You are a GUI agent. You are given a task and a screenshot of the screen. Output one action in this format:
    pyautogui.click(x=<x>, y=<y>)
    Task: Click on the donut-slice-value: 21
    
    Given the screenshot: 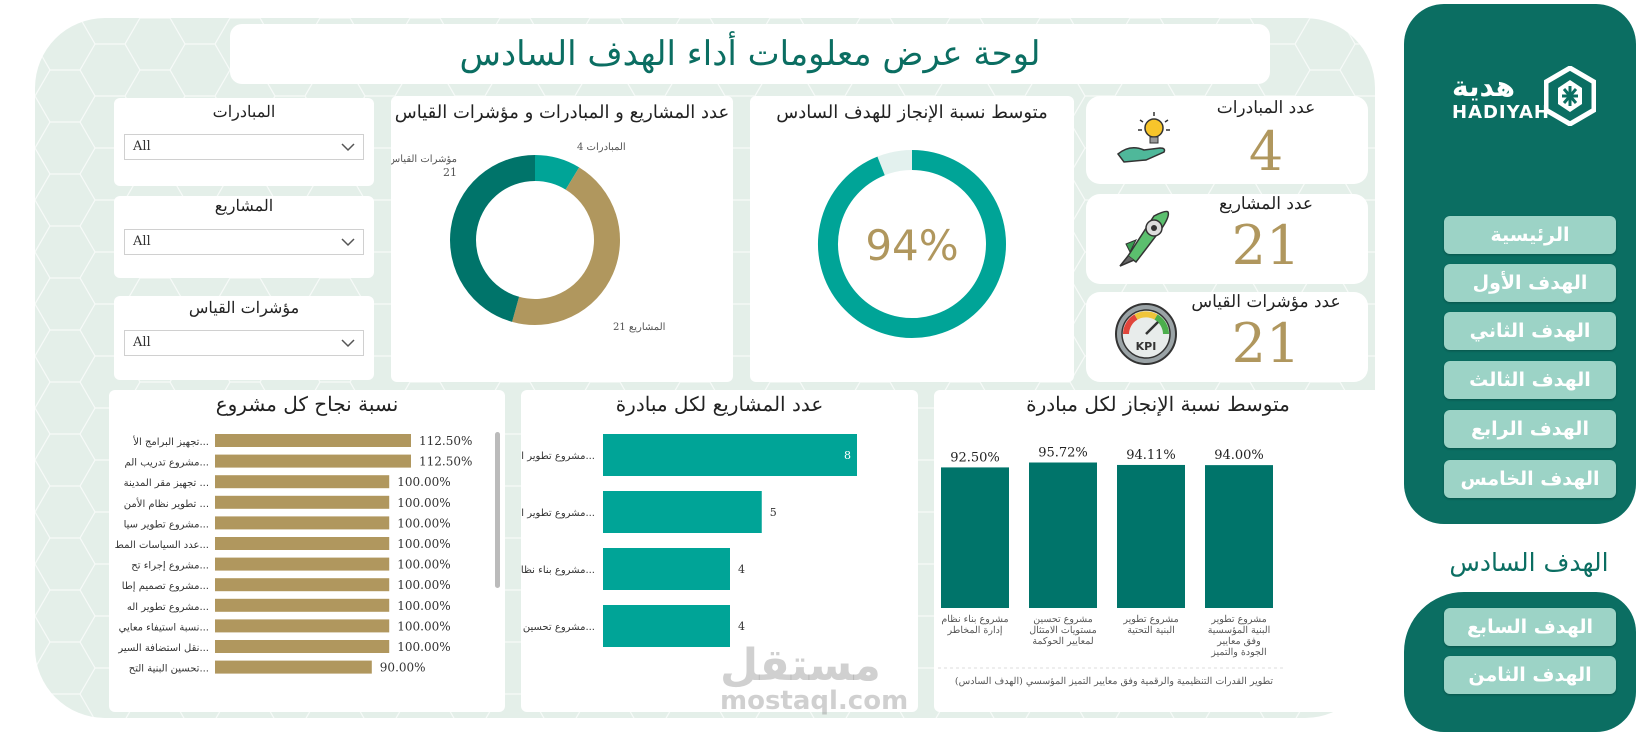 What is the action you would take?
    pyautogui.click(x=450, y=172)
    